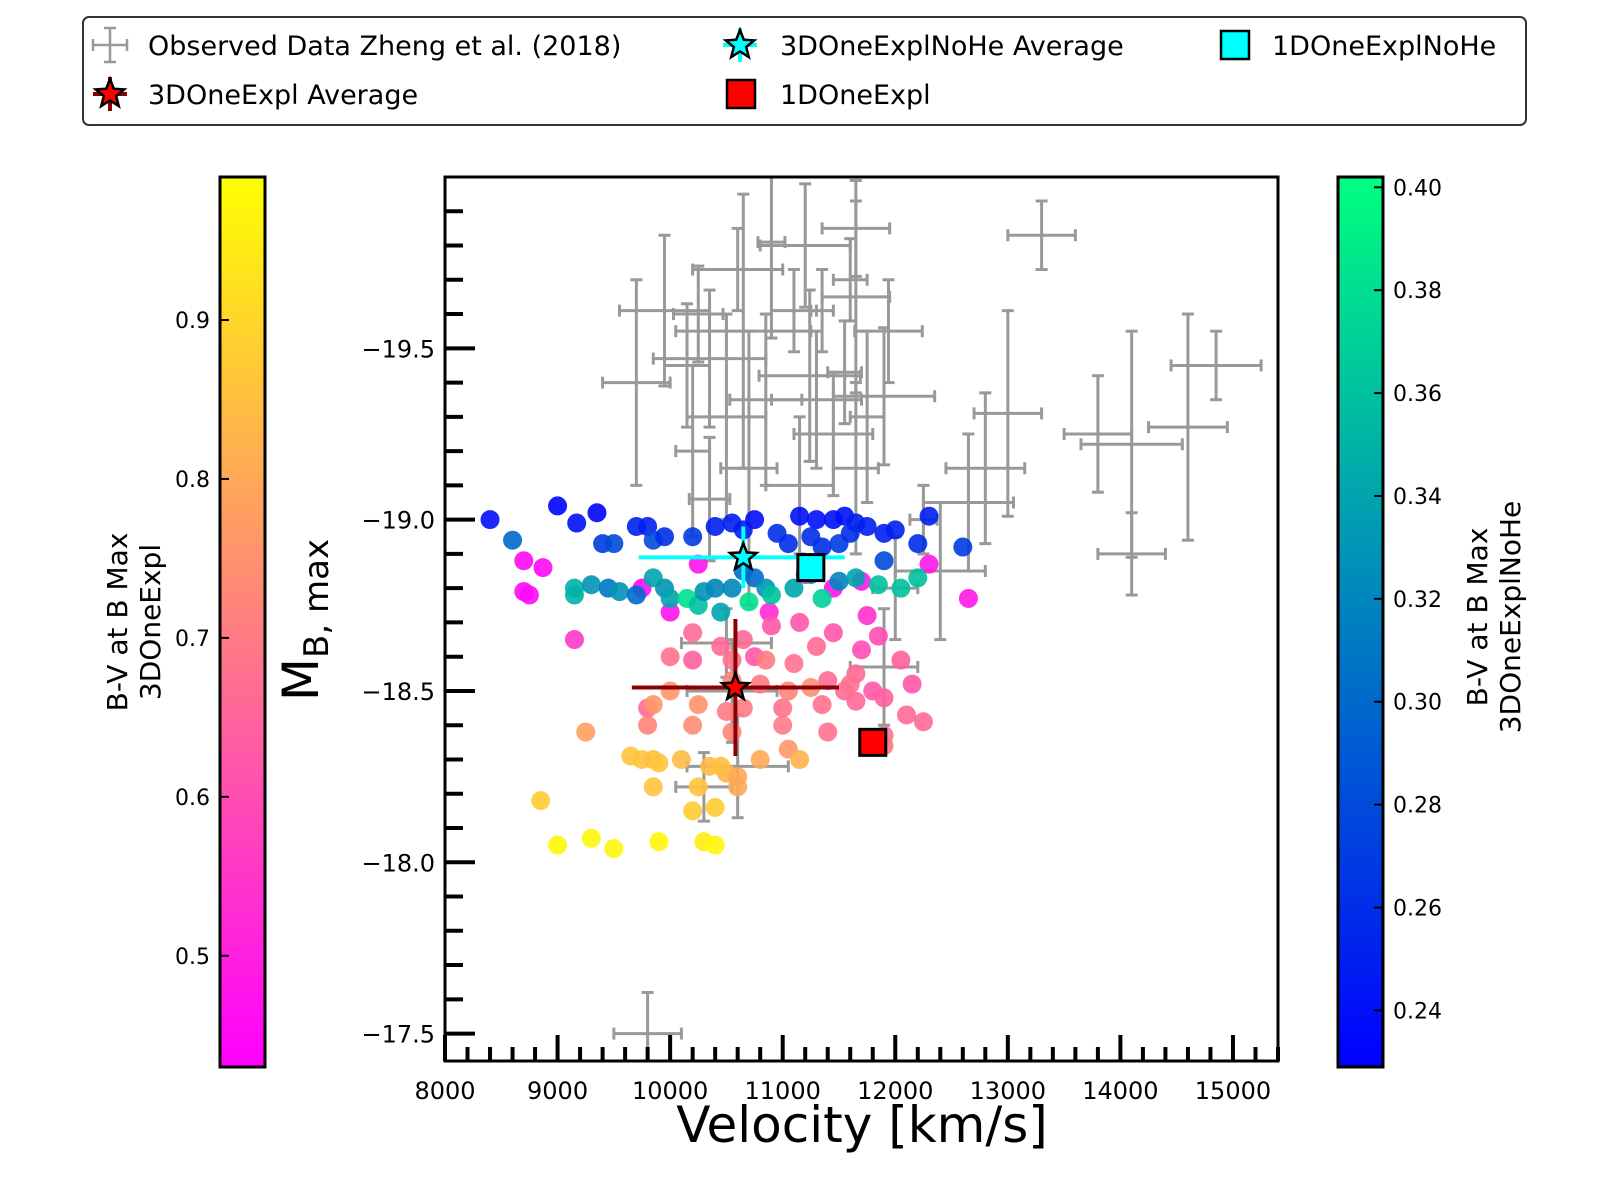 The image size is (1600, 1200). Describe the element at coordinates (1417, 188) in the screenshot. I see `colorbar-tick-label: 0.40` at that location.